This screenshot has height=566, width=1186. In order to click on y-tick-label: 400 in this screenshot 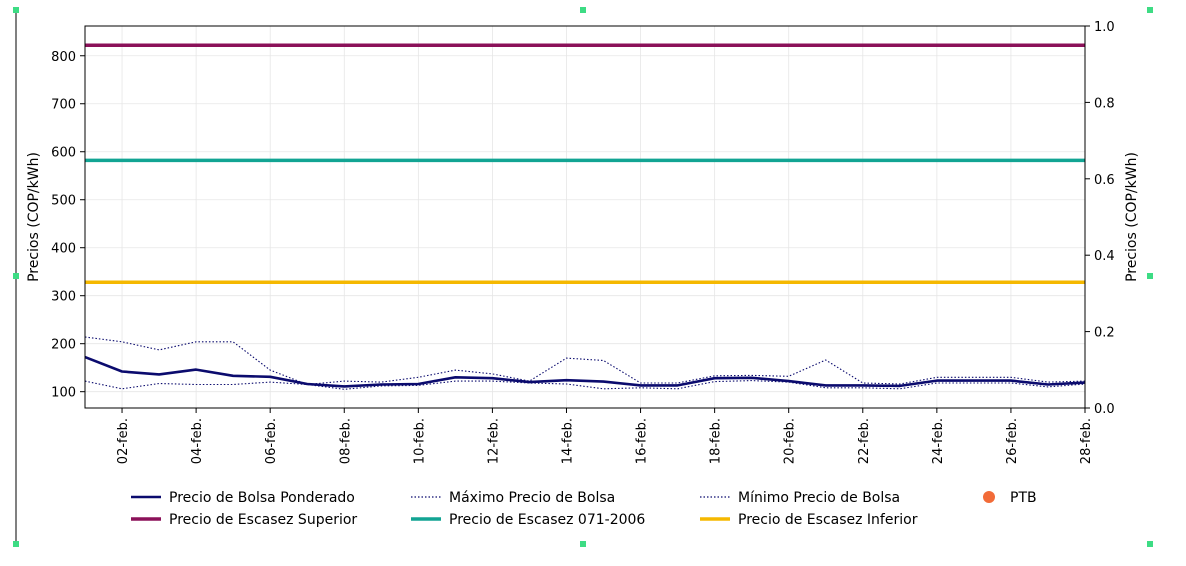, I will do `click(63, 249)`.